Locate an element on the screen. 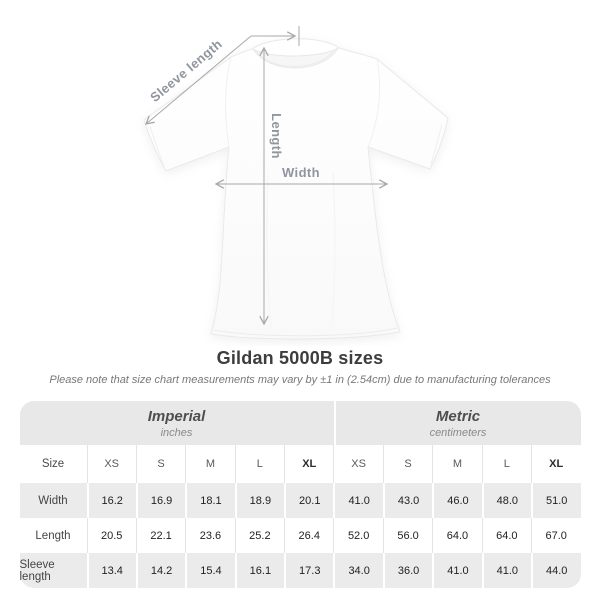  sleeve-length-arrow is located at coordinates (198, 80).